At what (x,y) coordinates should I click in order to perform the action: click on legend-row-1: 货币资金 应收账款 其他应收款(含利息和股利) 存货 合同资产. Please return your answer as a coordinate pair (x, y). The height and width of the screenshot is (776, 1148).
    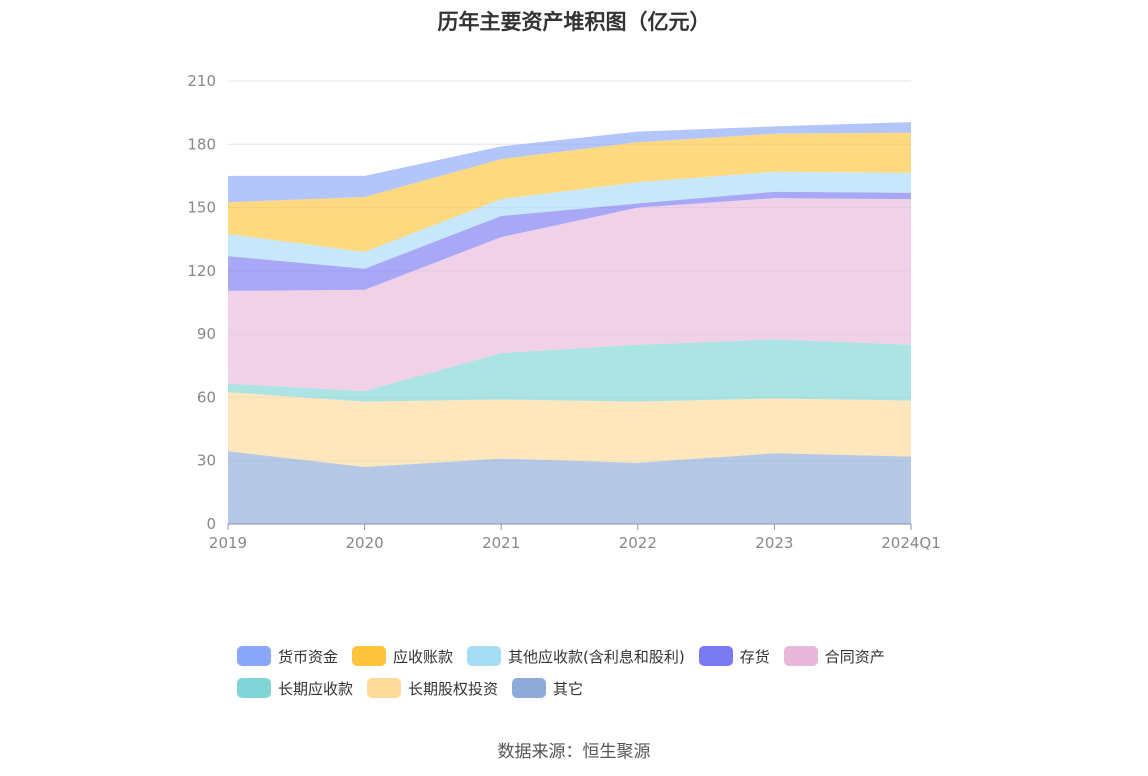
    Looking at the image, I should click on (587, 656).